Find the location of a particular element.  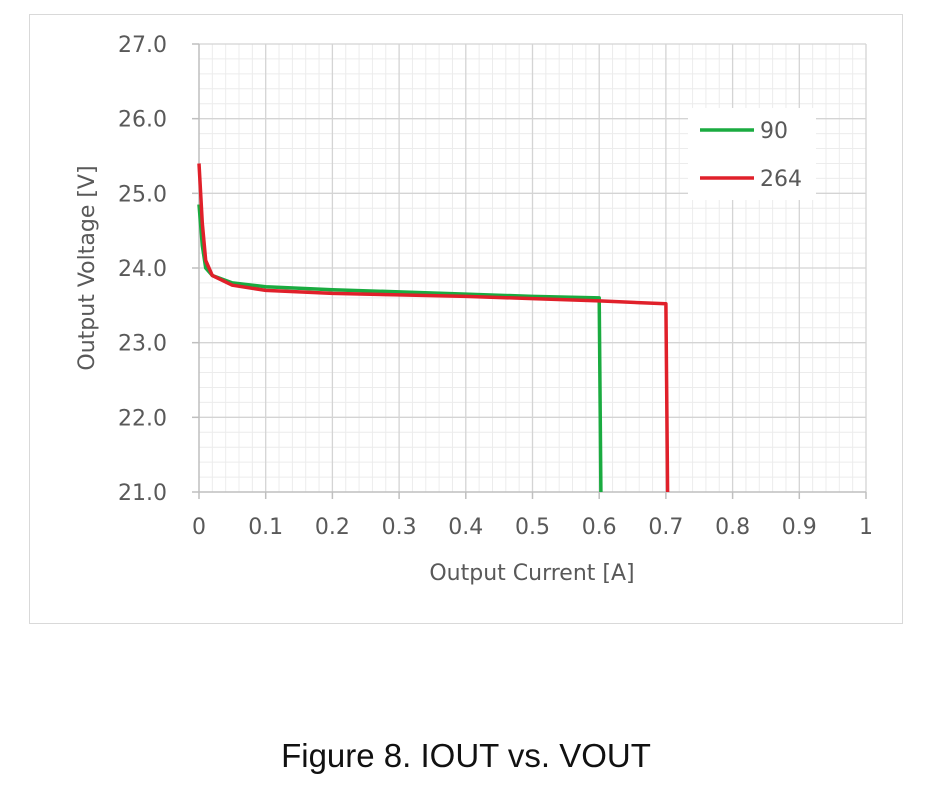

y-tick-label: 27.0 is located at coordinates (142, 45).